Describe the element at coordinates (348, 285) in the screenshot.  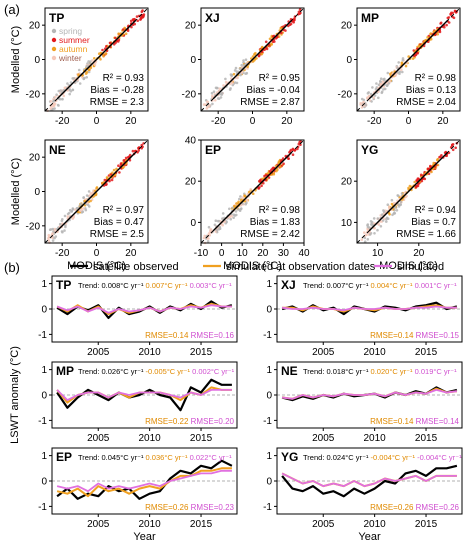
I see `trend-observed: 0.007°C yr⁻¹` at that location.